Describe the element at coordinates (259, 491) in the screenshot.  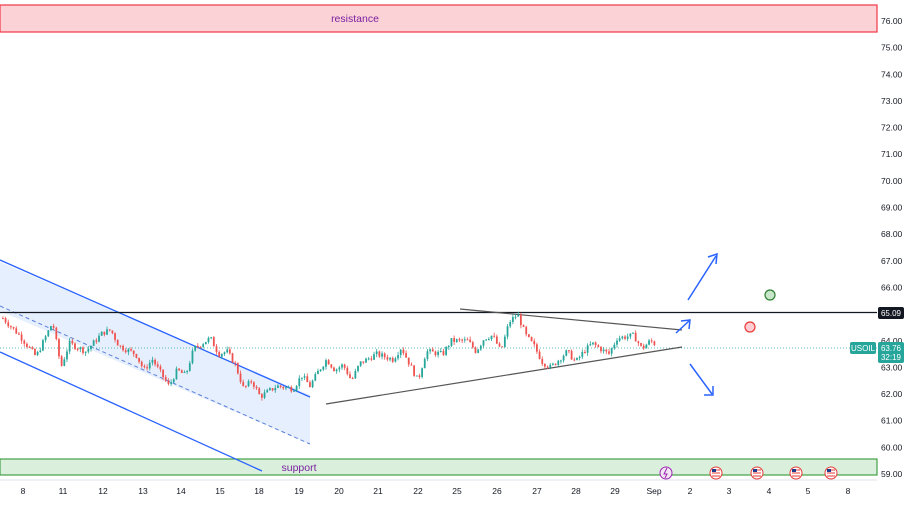
I see `time-tick-label: 18` at that location.